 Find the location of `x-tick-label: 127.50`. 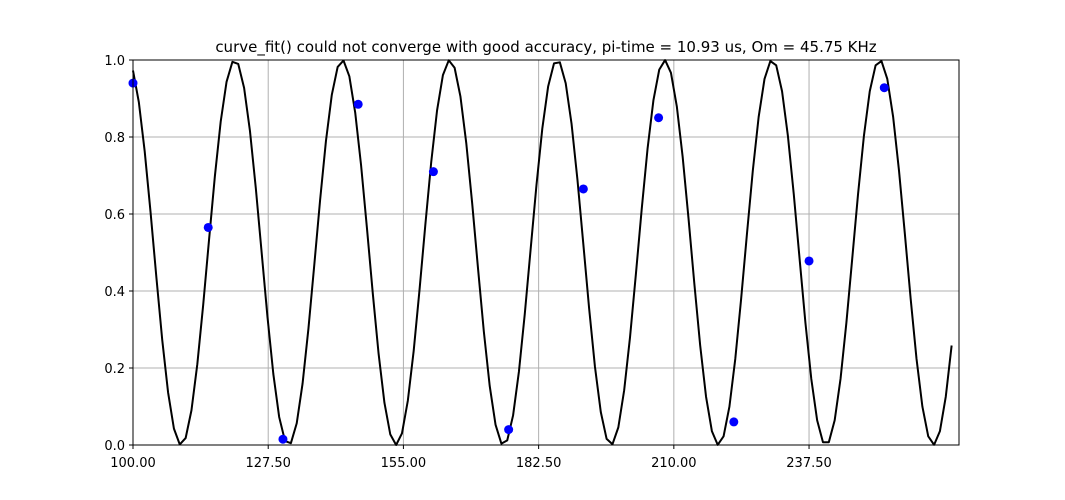

x-tick-label: 127.50 is located at coordinates (268, 463).